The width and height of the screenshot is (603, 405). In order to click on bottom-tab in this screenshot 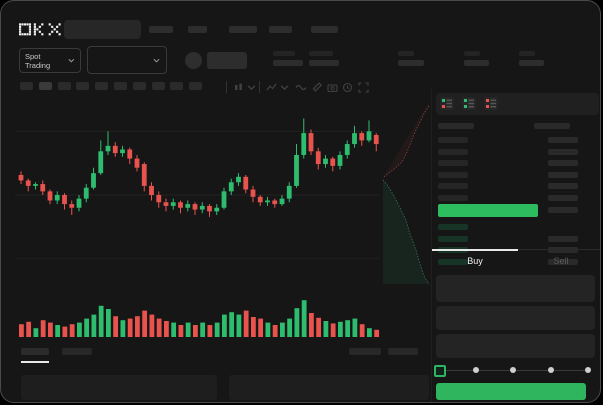, I will do `click(77, 351)`.